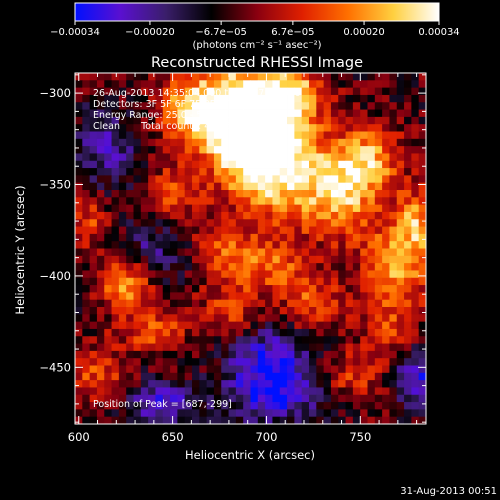 This screenshot has width=500, height=500. Describe the element at coordinates (363, 32) in the screenshot. I see `colorbar-tick-label: 0.00020` at that location.